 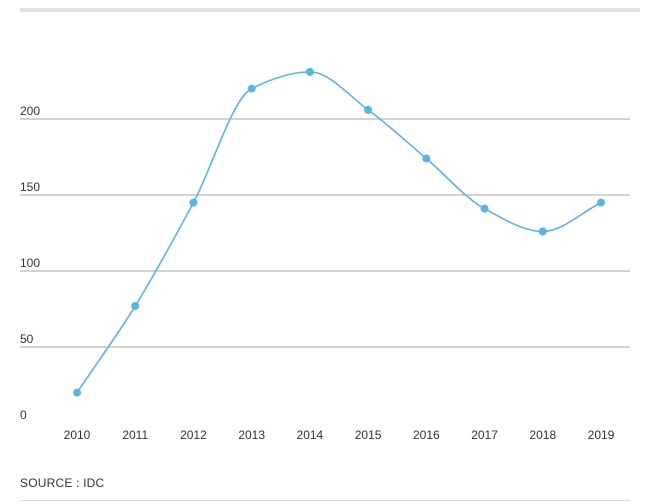 I want to click on x-tick-label: 2011, so click(x=135, y=435).